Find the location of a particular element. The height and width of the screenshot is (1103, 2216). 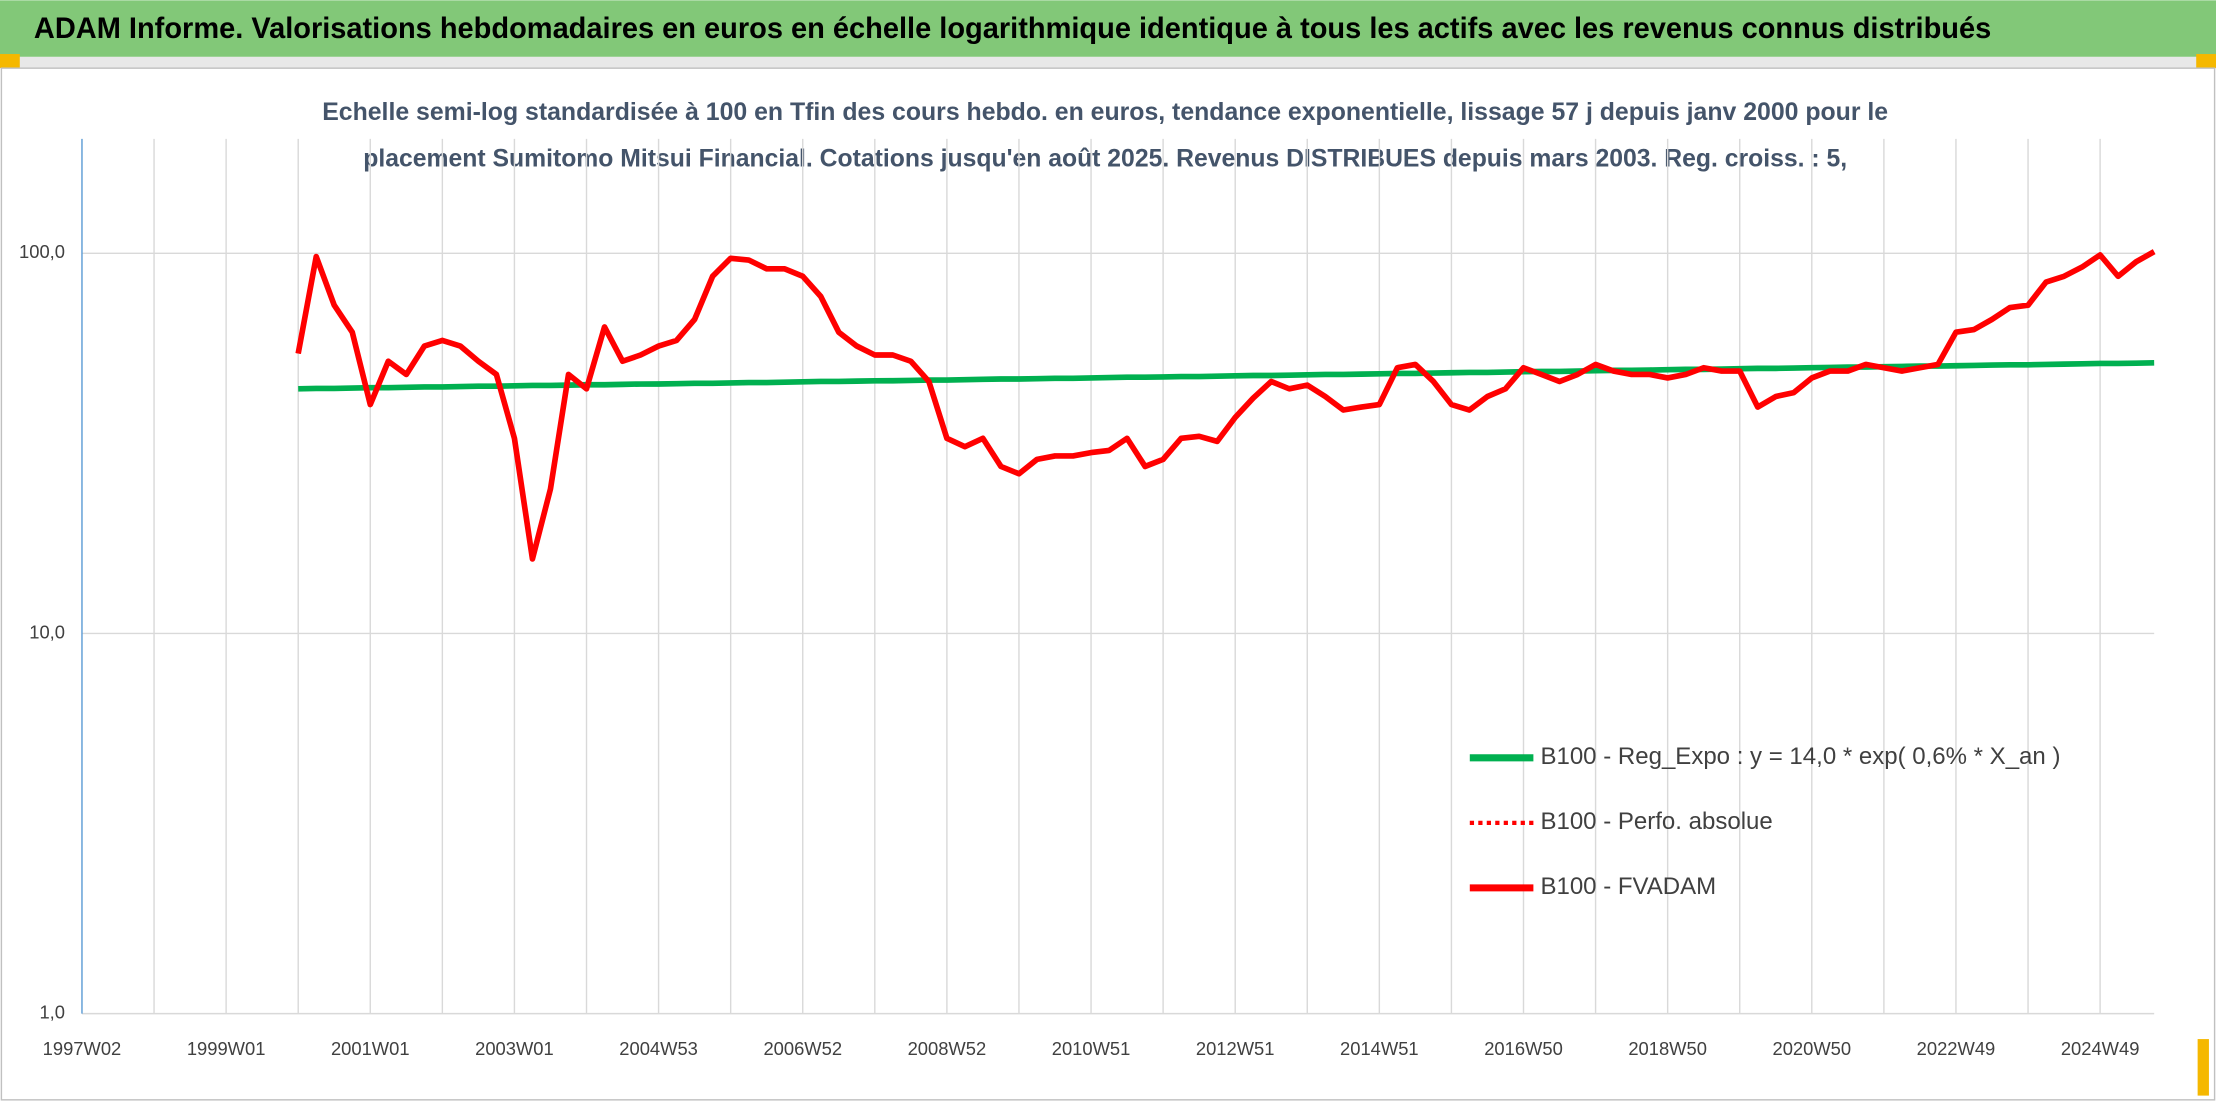

x-tick-label: 2001W01 is located at coordinates (370, 1048).